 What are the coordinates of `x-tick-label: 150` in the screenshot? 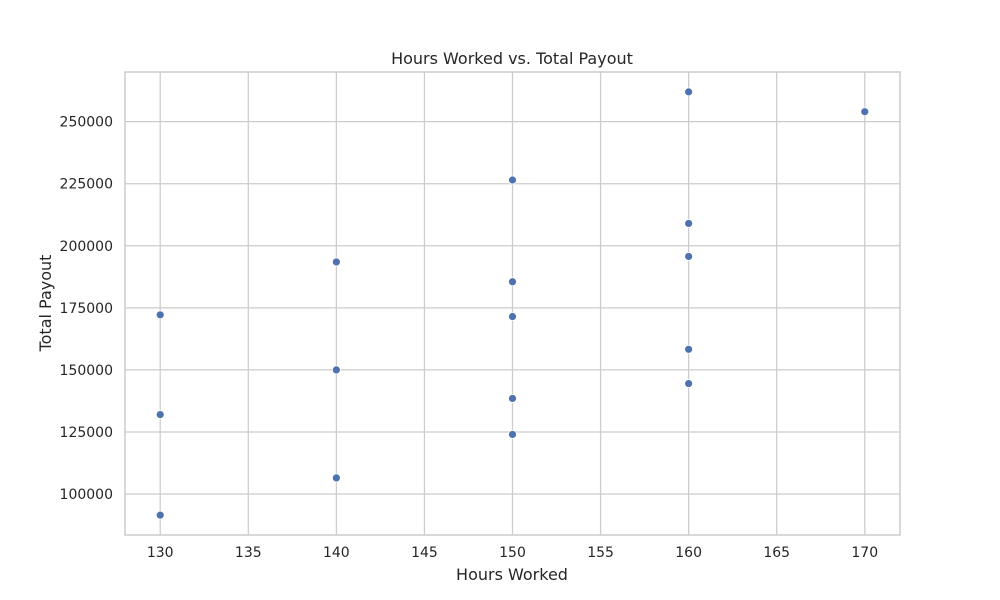 It's located at (512, 553).